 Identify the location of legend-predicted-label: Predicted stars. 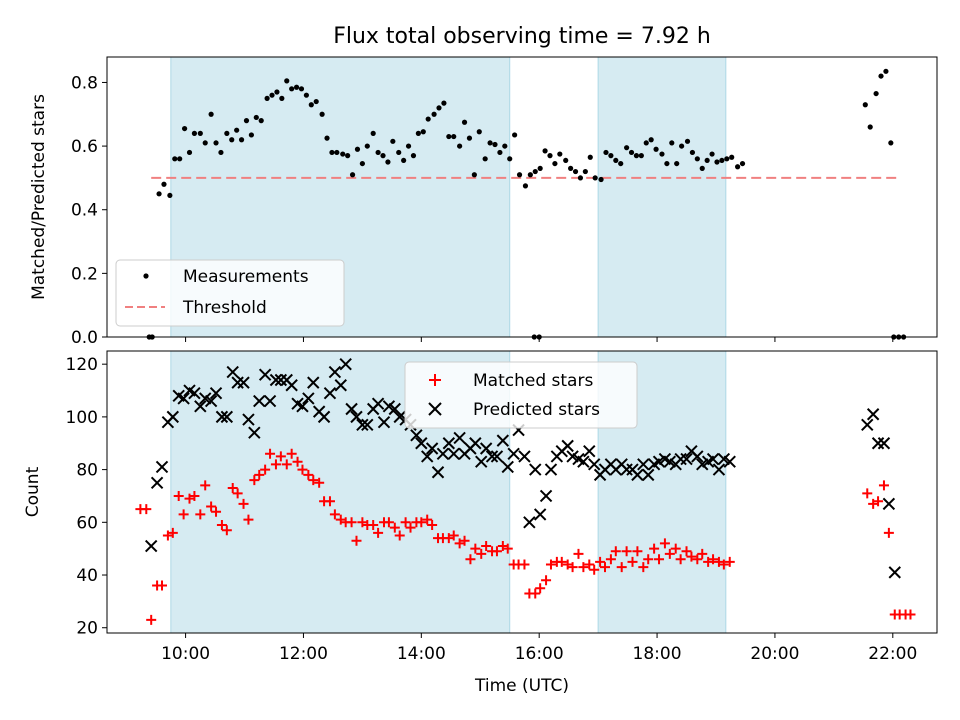
(536, 410).